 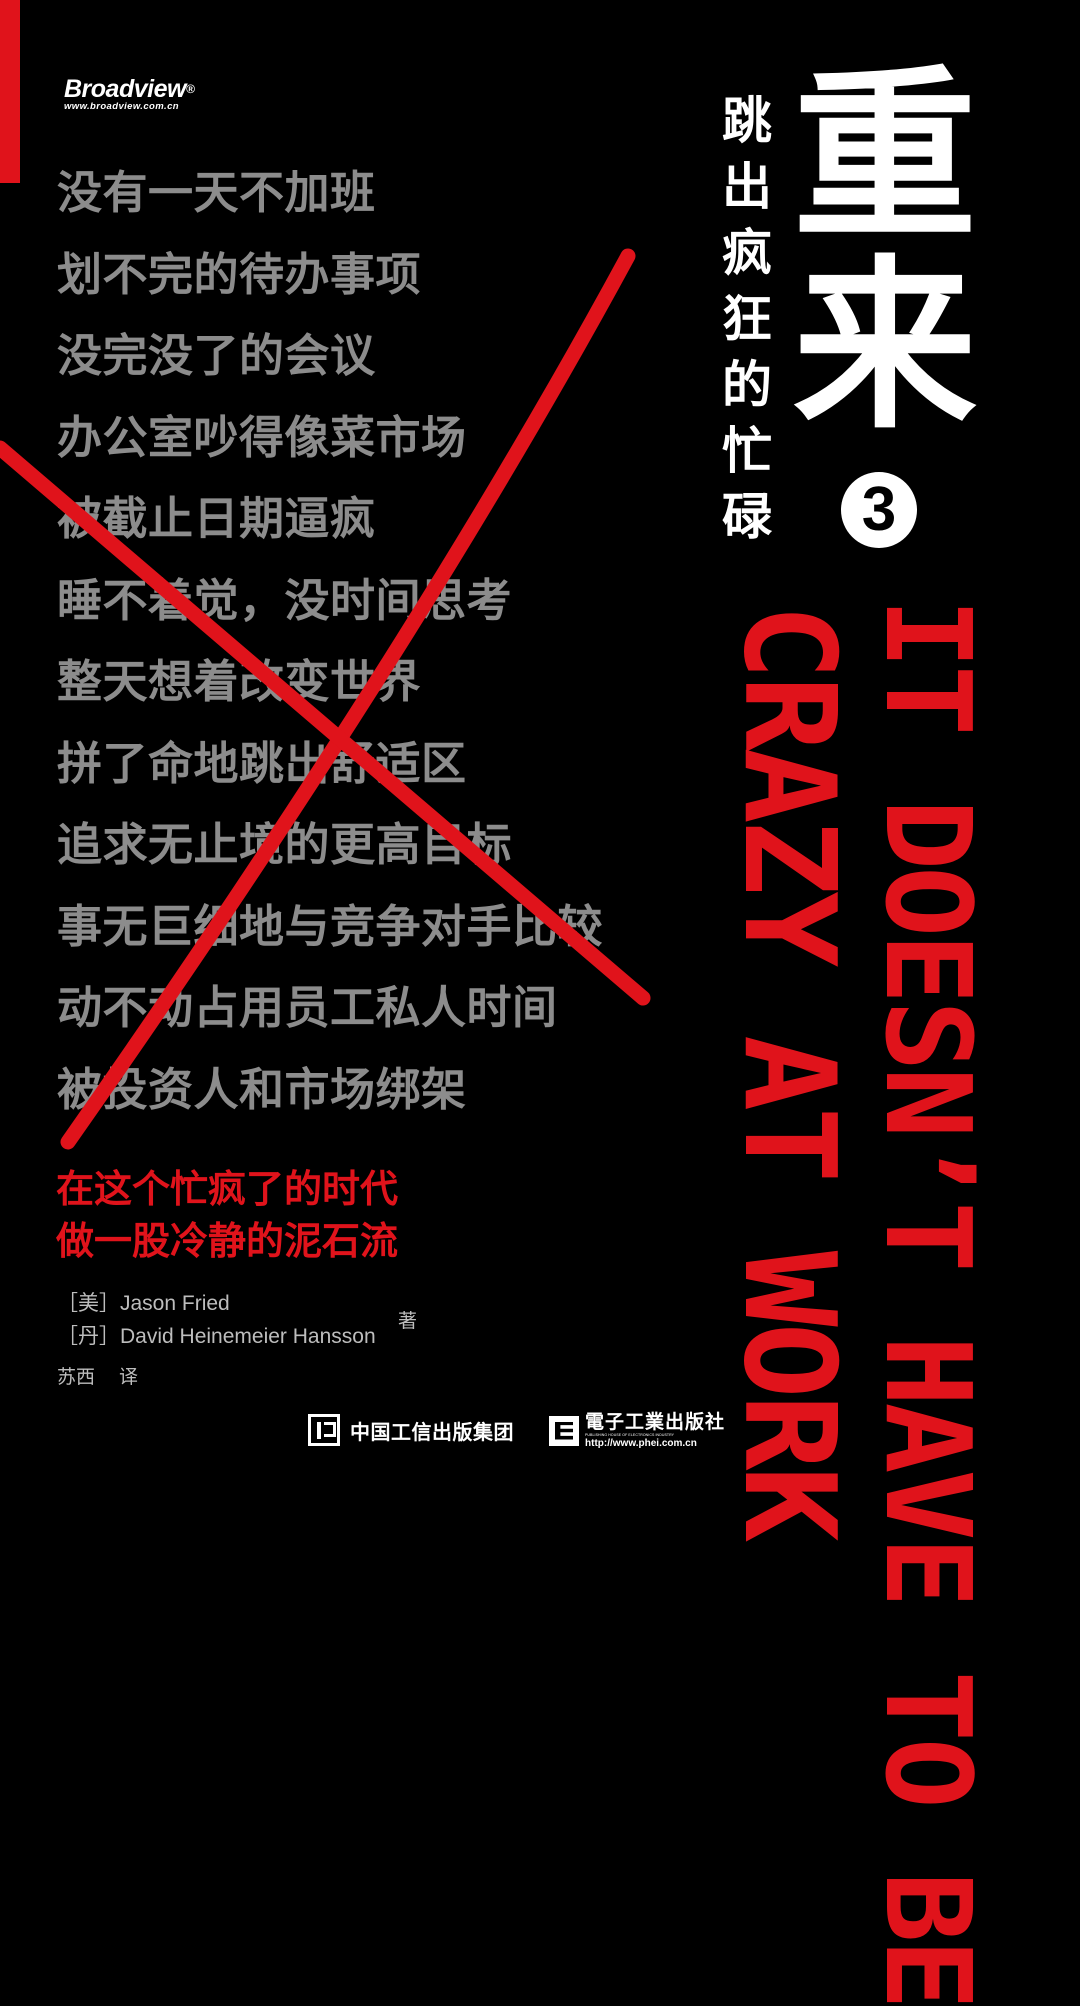 I want to click on subtitle-char: 碌, so click(x=747, y=517).